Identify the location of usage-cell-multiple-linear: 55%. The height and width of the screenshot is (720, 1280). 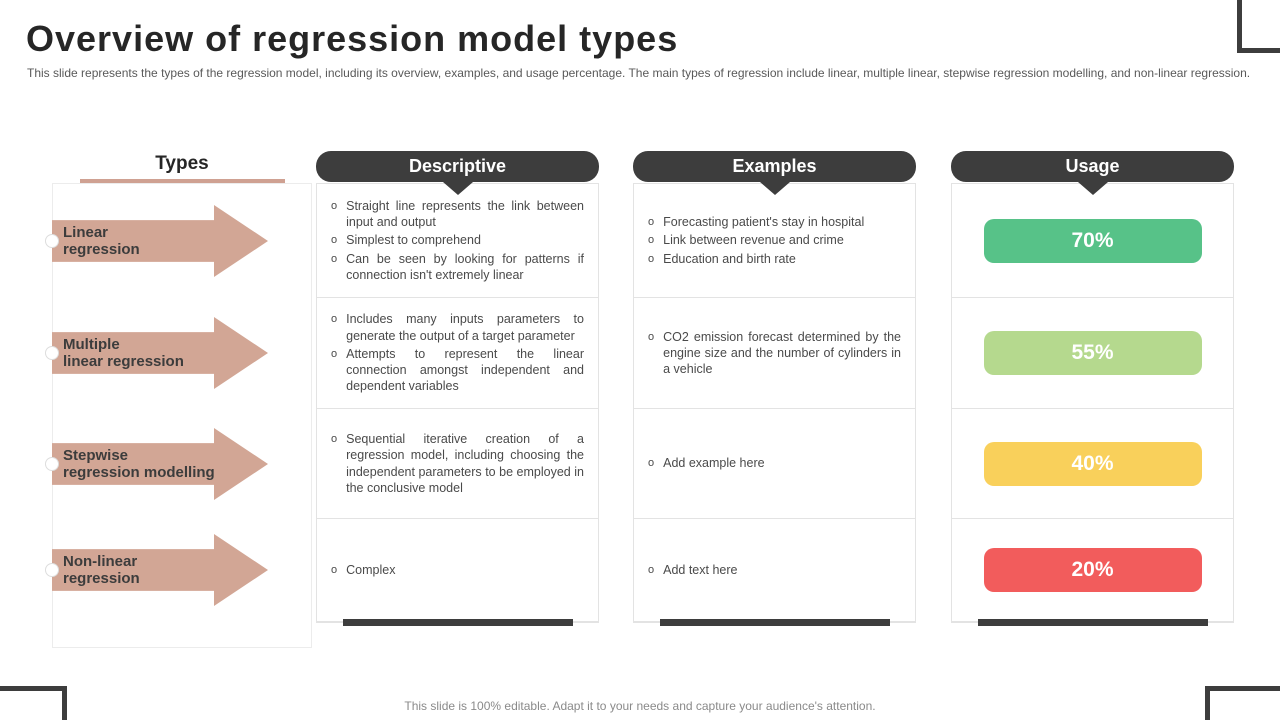
(1092, 353).